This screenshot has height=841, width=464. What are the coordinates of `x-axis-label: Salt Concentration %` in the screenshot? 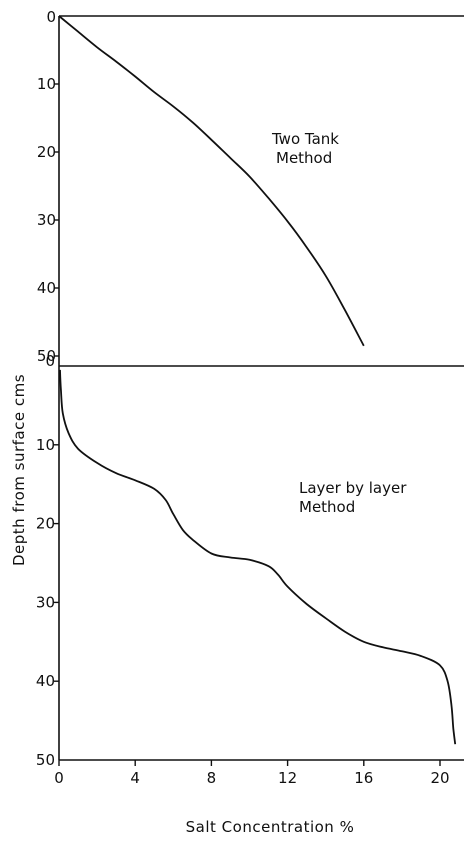 It's located at (270, 827).